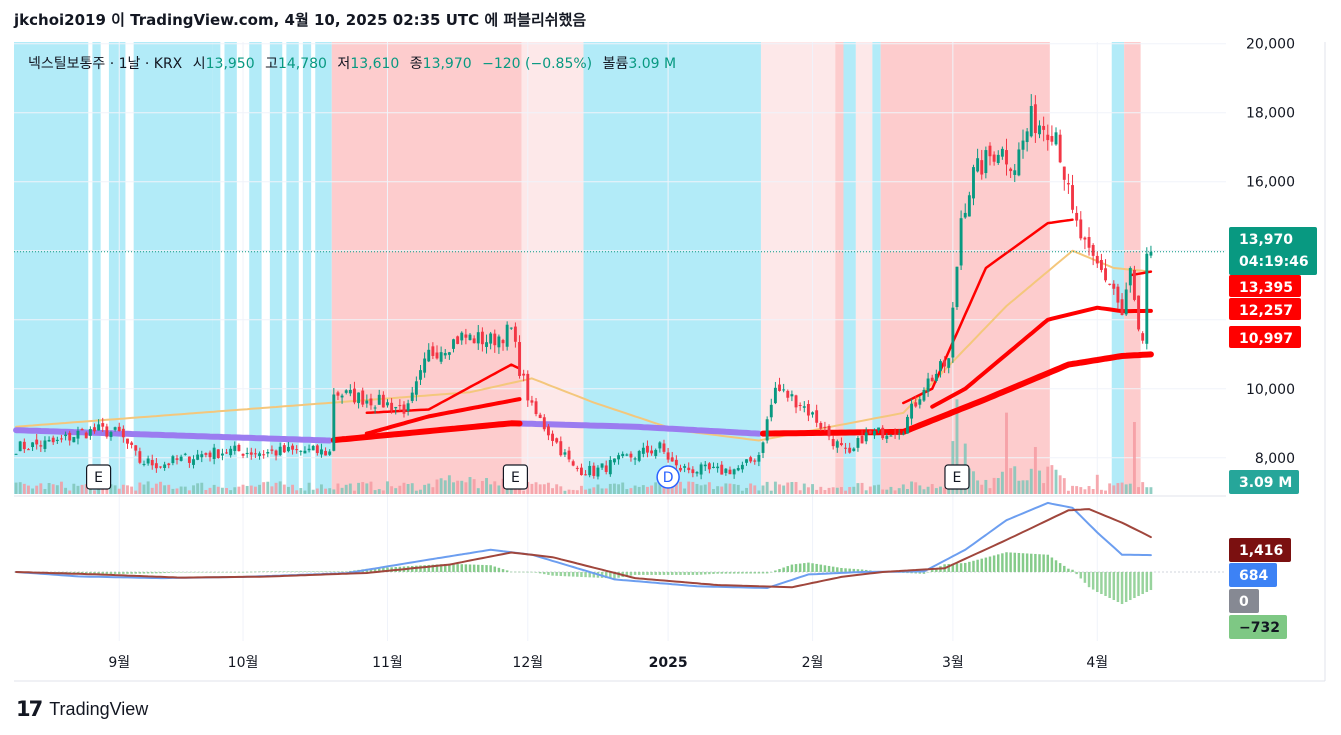 The image size is (1341, 735). I want to click on legend-close-label: 종, so click(416, 64).